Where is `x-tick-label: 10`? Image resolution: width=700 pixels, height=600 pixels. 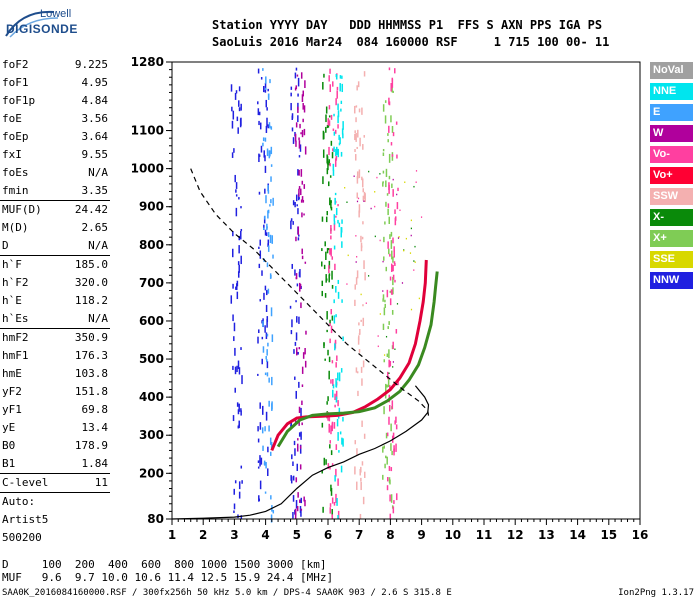 x-tick-label: 10 is located at coordinates (452, 535).